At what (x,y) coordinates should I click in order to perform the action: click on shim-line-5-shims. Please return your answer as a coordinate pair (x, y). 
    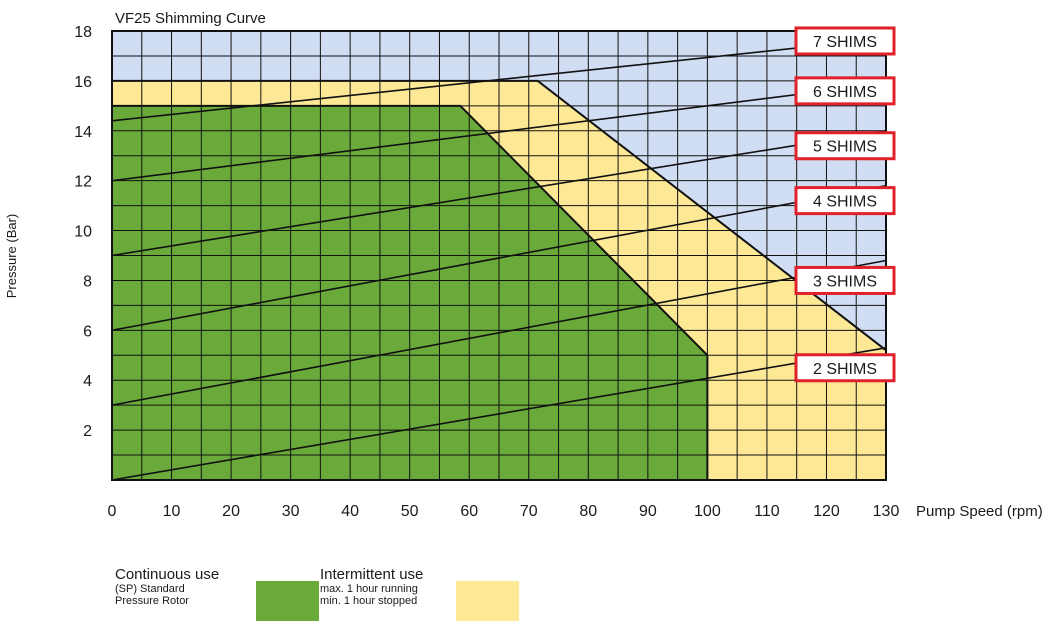
    Looking at the image, I should click on (499, 193).